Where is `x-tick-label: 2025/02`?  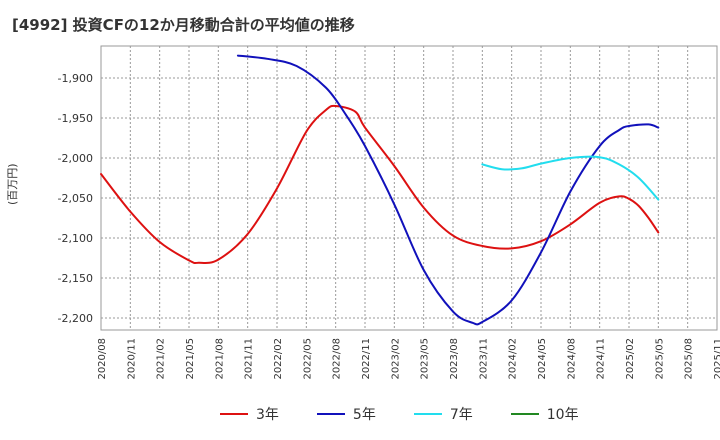 x-tick-label: 2025/02 is located at coordinates (630, 359).